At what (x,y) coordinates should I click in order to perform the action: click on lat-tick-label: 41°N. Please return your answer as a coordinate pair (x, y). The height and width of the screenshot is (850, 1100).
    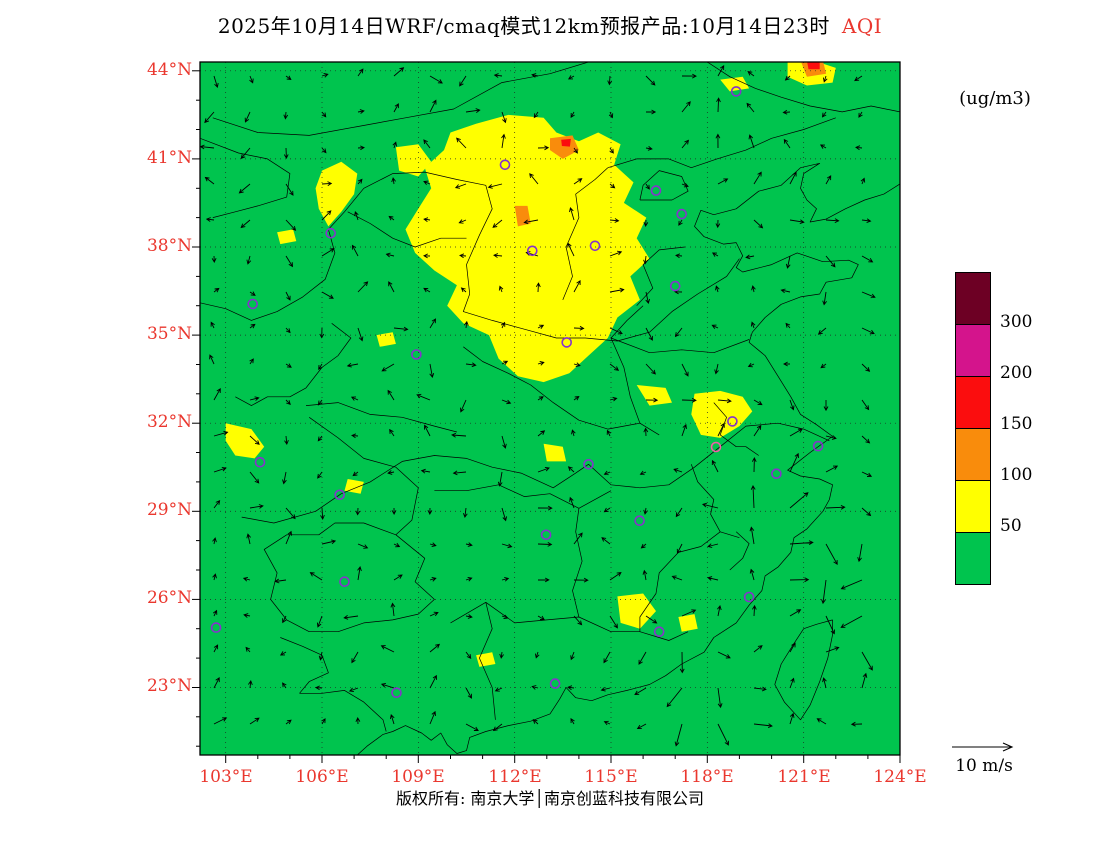
    Looking at the image, I should click on (169, 158).